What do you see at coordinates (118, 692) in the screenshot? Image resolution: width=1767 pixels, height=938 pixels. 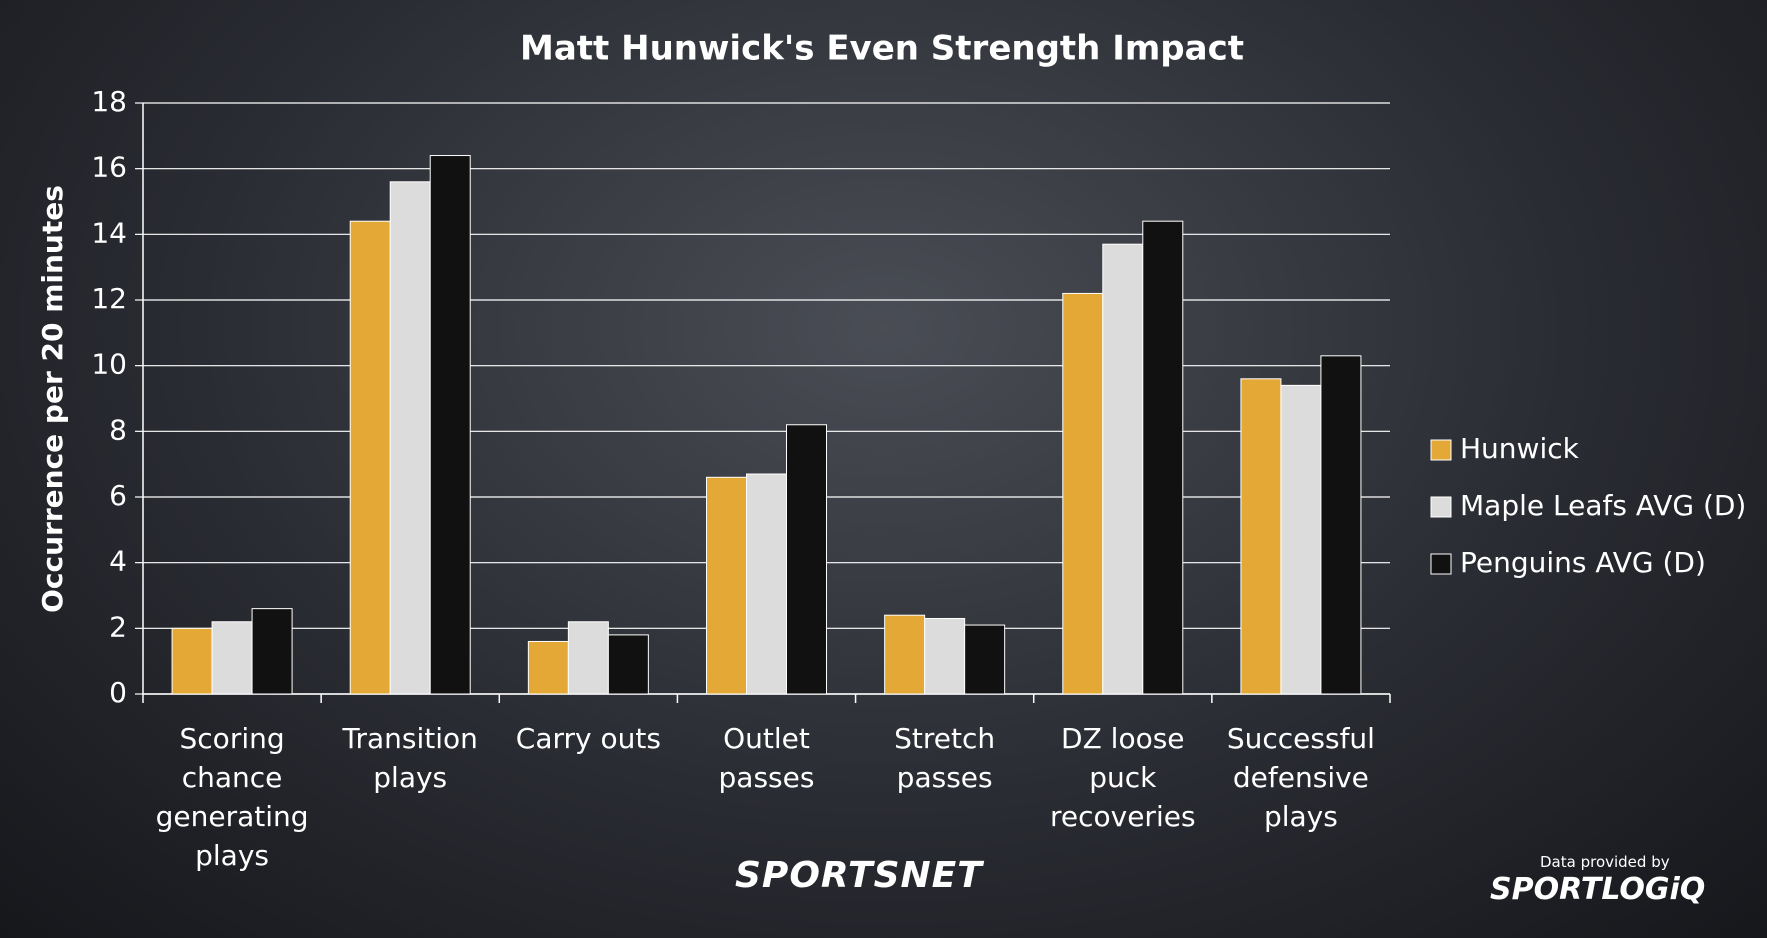 I see `y-tick-label: 0` at bounding box center [118, 692].